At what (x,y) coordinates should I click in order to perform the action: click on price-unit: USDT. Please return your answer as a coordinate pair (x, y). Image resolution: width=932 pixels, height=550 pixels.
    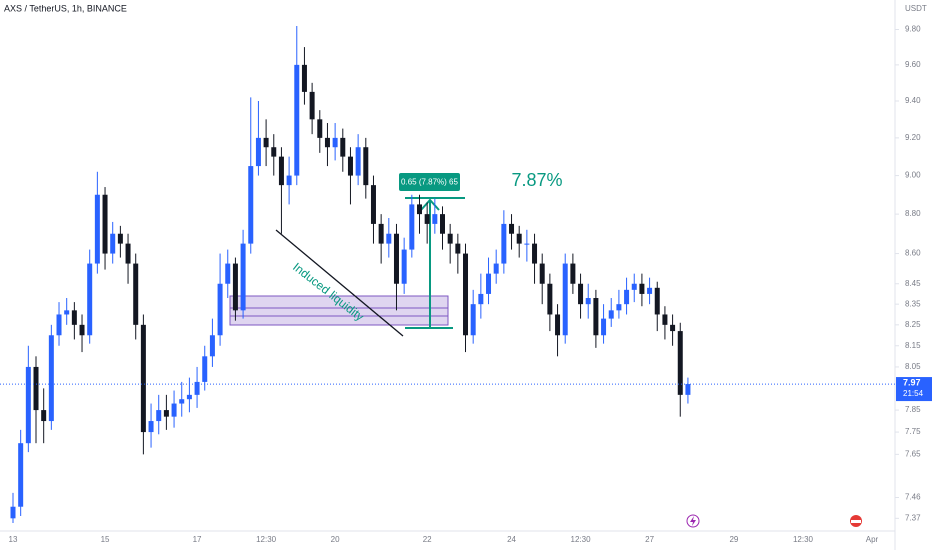
    Looking at the image, I should click on (916, 8).